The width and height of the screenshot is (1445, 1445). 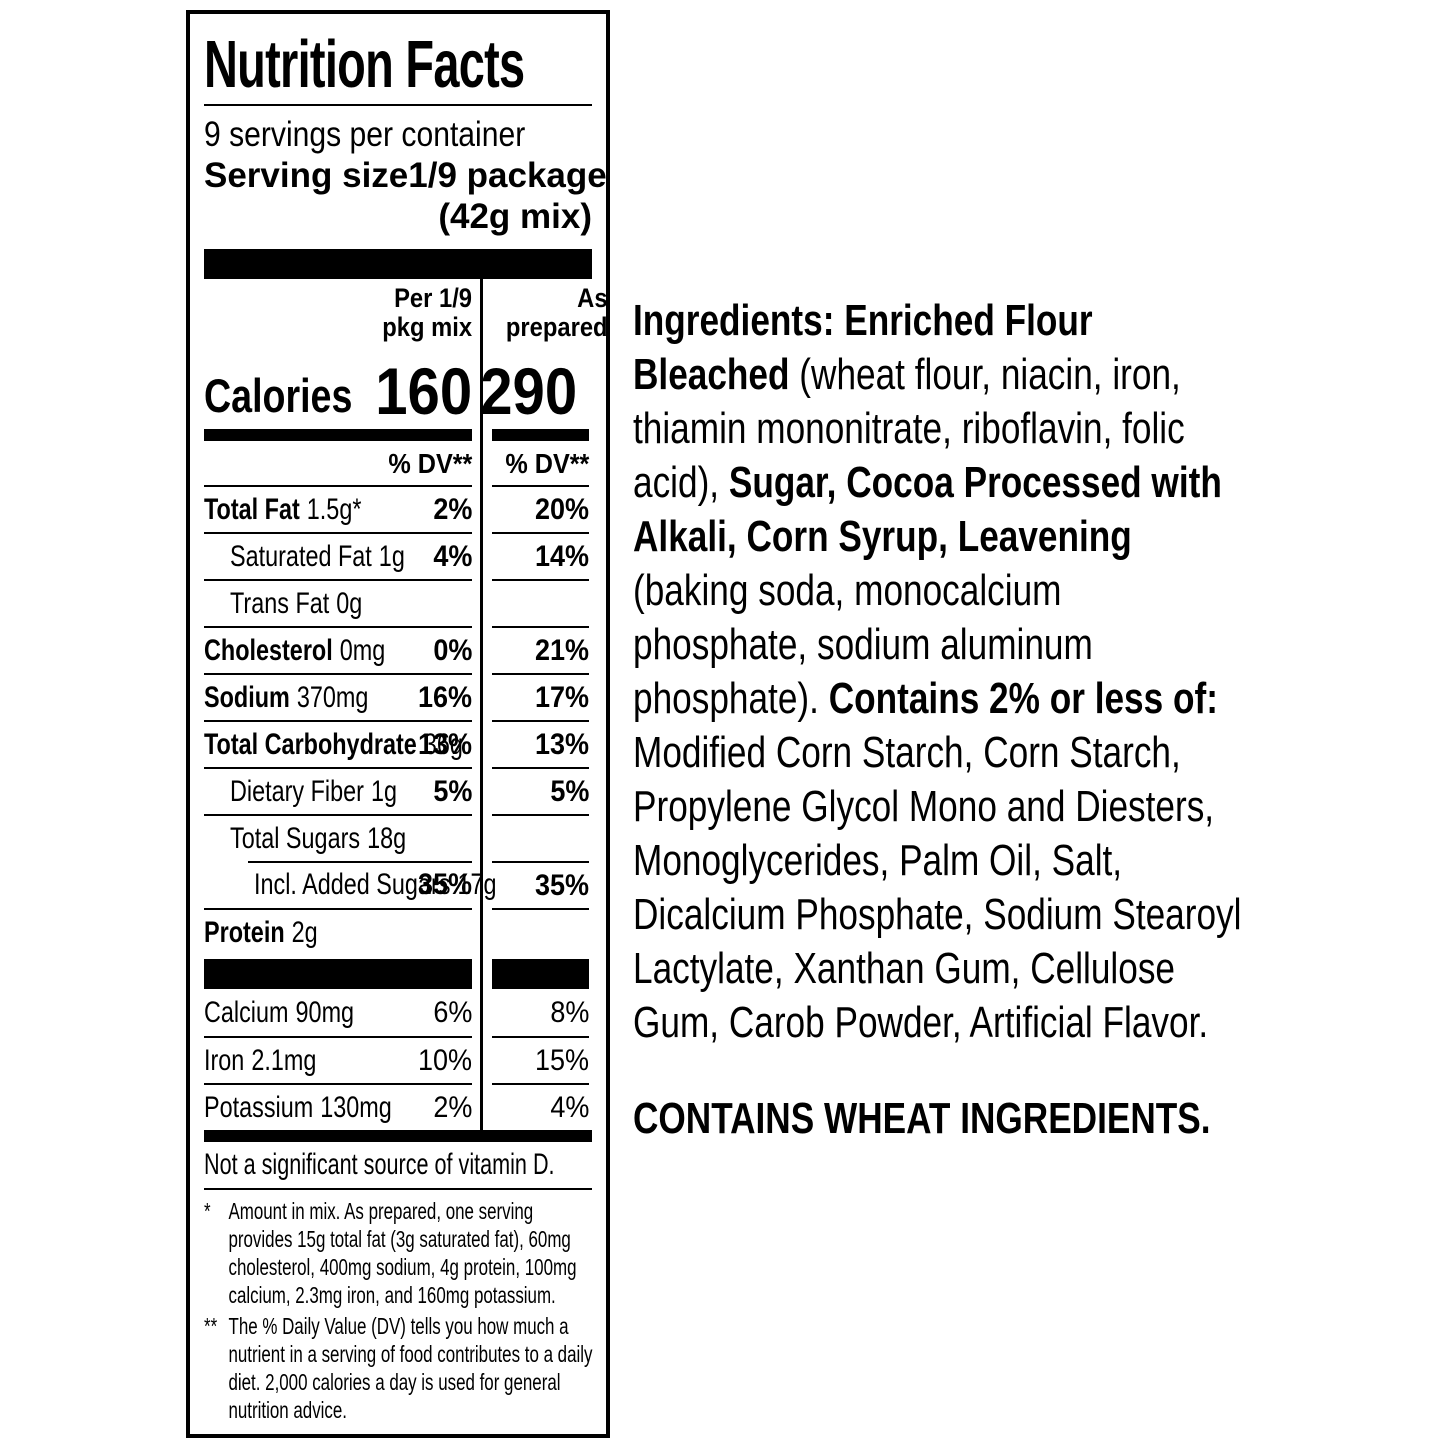 What do you see at coordinates (452, 650) in the screenshot?
I see `dv-mix-value: 0%` at bounding box center [452, 650].